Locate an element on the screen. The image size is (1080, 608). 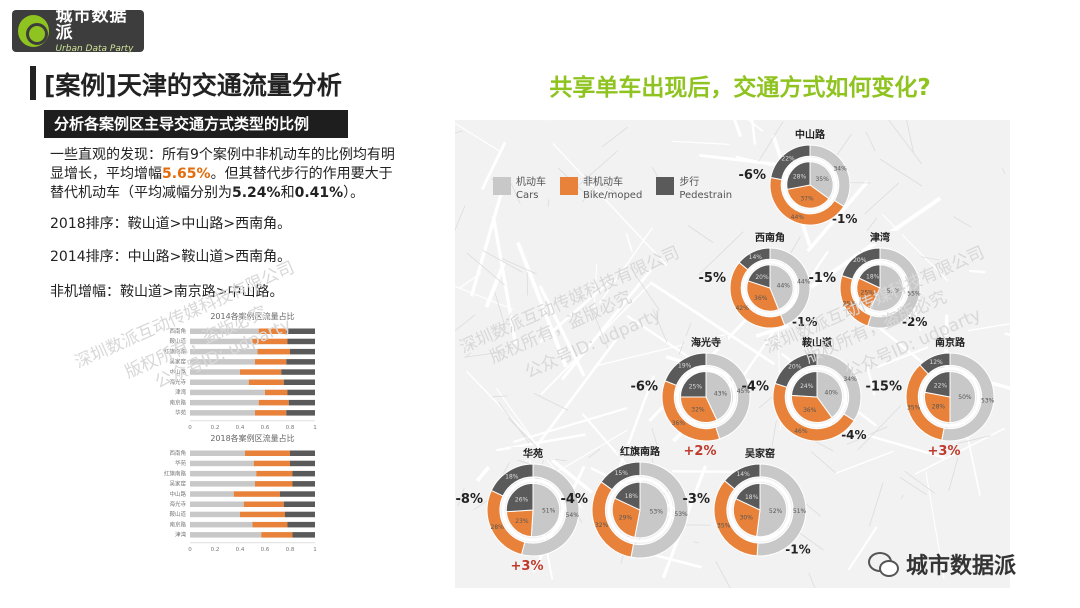
avg-increase-value: 5.65% is located at coordinates (186, 174).